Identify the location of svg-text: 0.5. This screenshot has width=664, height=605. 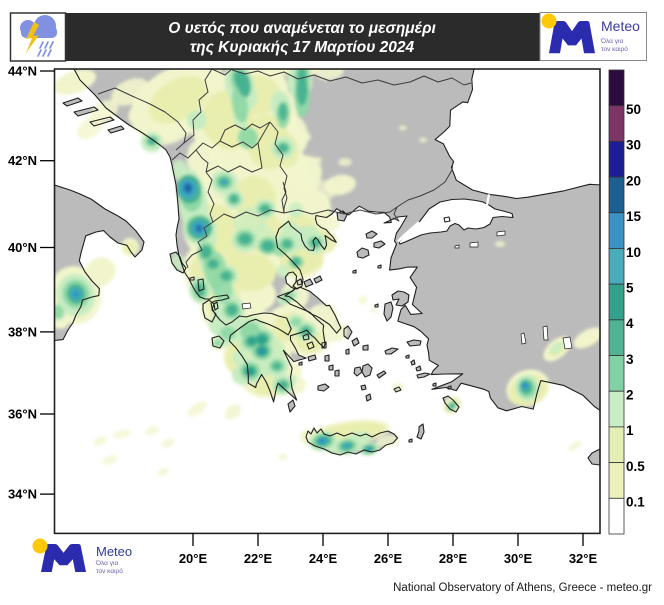
(635, 466).